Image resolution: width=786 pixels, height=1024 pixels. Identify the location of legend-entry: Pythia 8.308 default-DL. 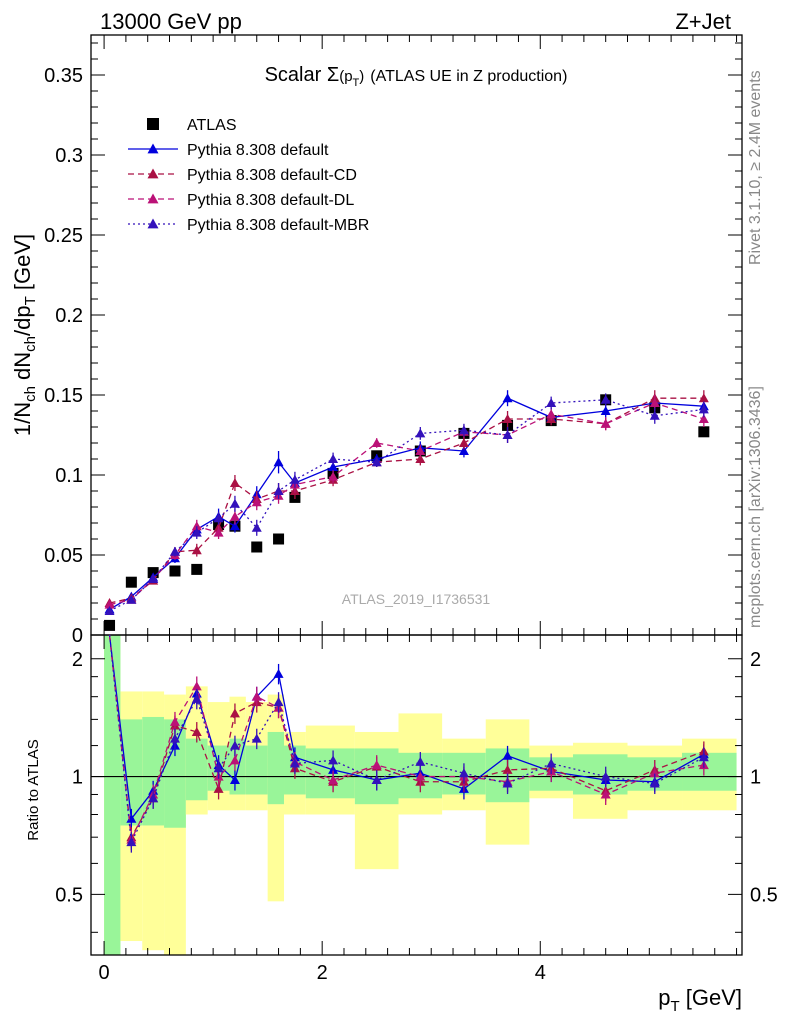
(270, 200).